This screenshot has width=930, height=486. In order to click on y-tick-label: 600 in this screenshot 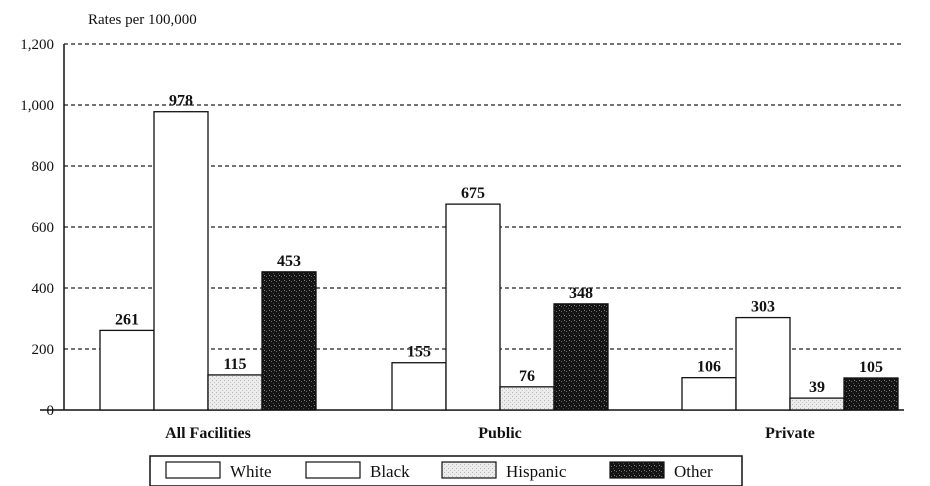, I will do `click(43, 228)`.